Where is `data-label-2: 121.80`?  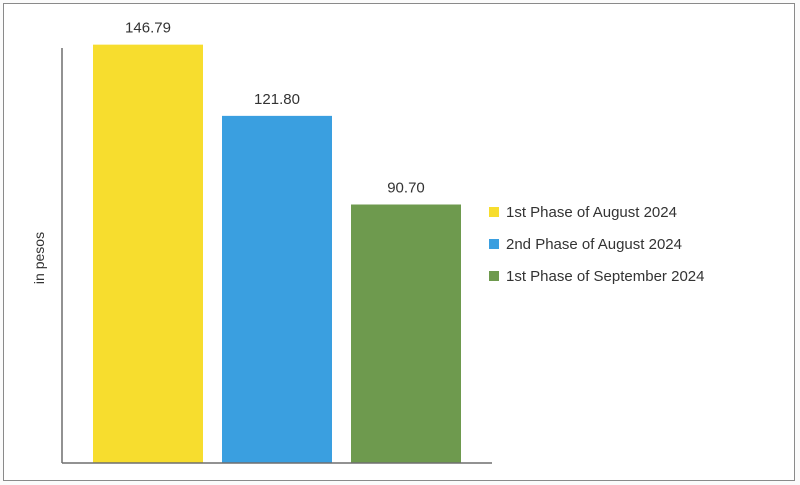
data-label-2: 121.80 is located at coordinates (277, 99).